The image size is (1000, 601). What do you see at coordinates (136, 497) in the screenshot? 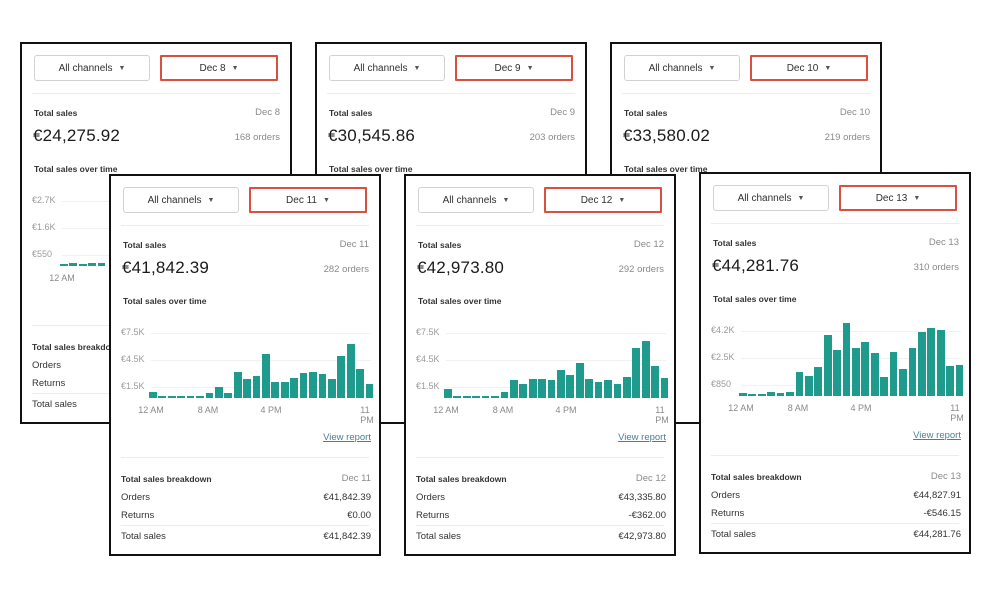
I see `orders-label: Orders` at bounding box center [136, 497].